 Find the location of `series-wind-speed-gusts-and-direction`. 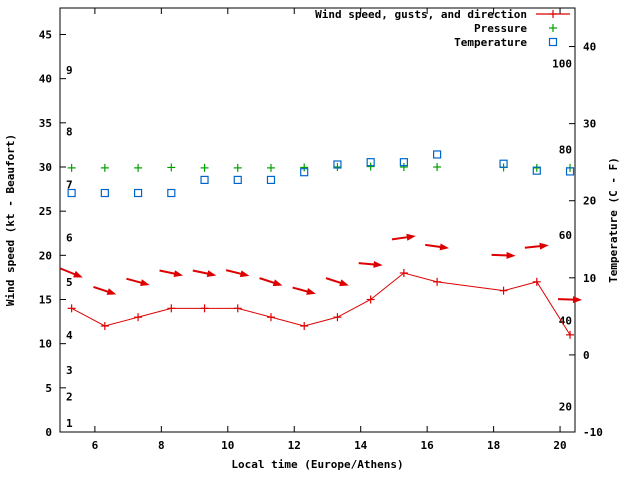

series-wind-speed-gusts-and-direction is located at coordinates (321, 304).